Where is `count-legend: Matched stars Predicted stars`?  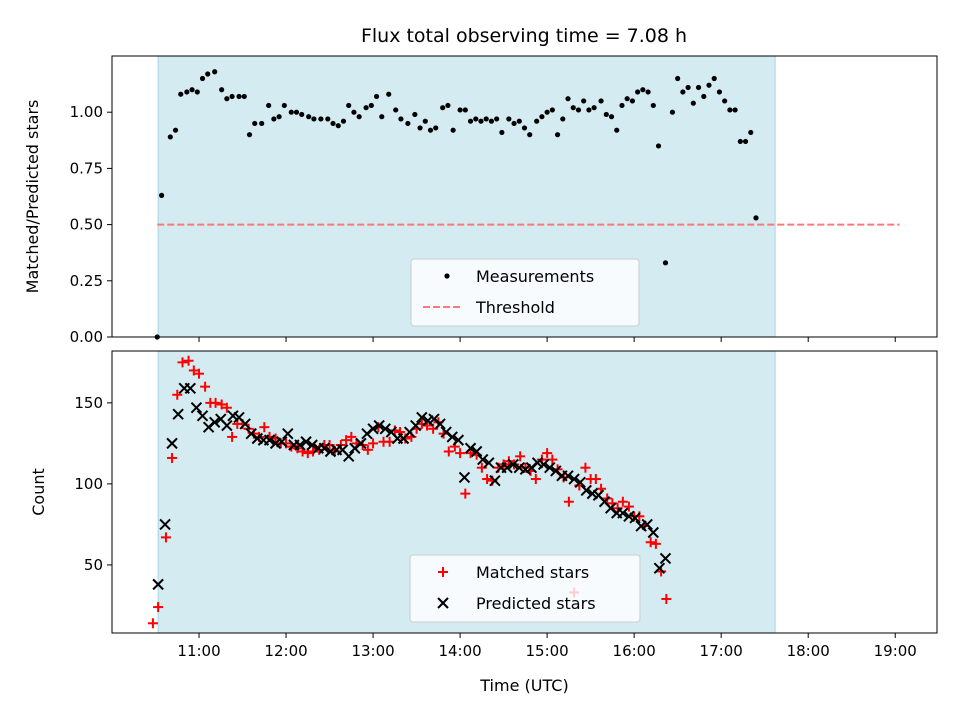 count-legend: Matched stars Predicted stars is located at coordinates (525, 588).